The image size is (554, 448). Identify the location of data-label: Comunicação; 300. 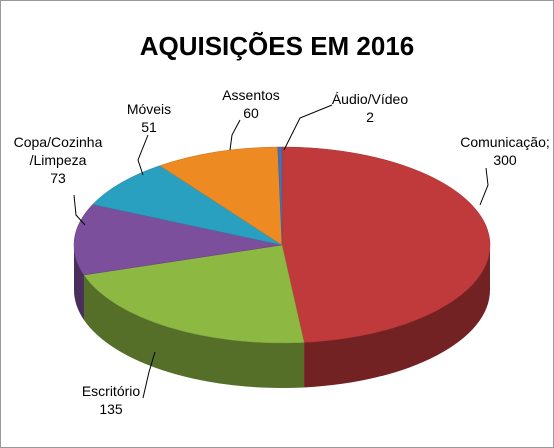
(499, 151).